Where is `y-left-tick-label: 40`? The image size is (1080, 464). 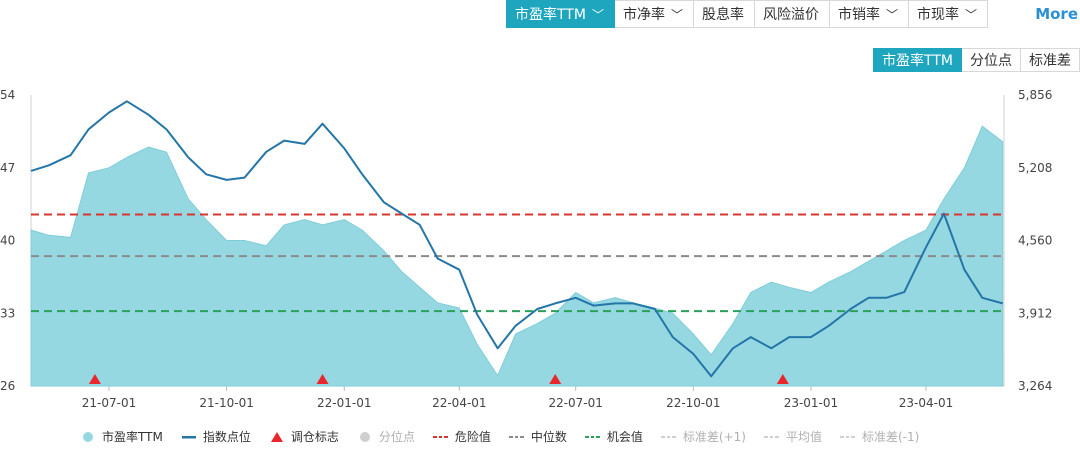 y-left-tick-label: 40 is located at coordinates (7, 241).